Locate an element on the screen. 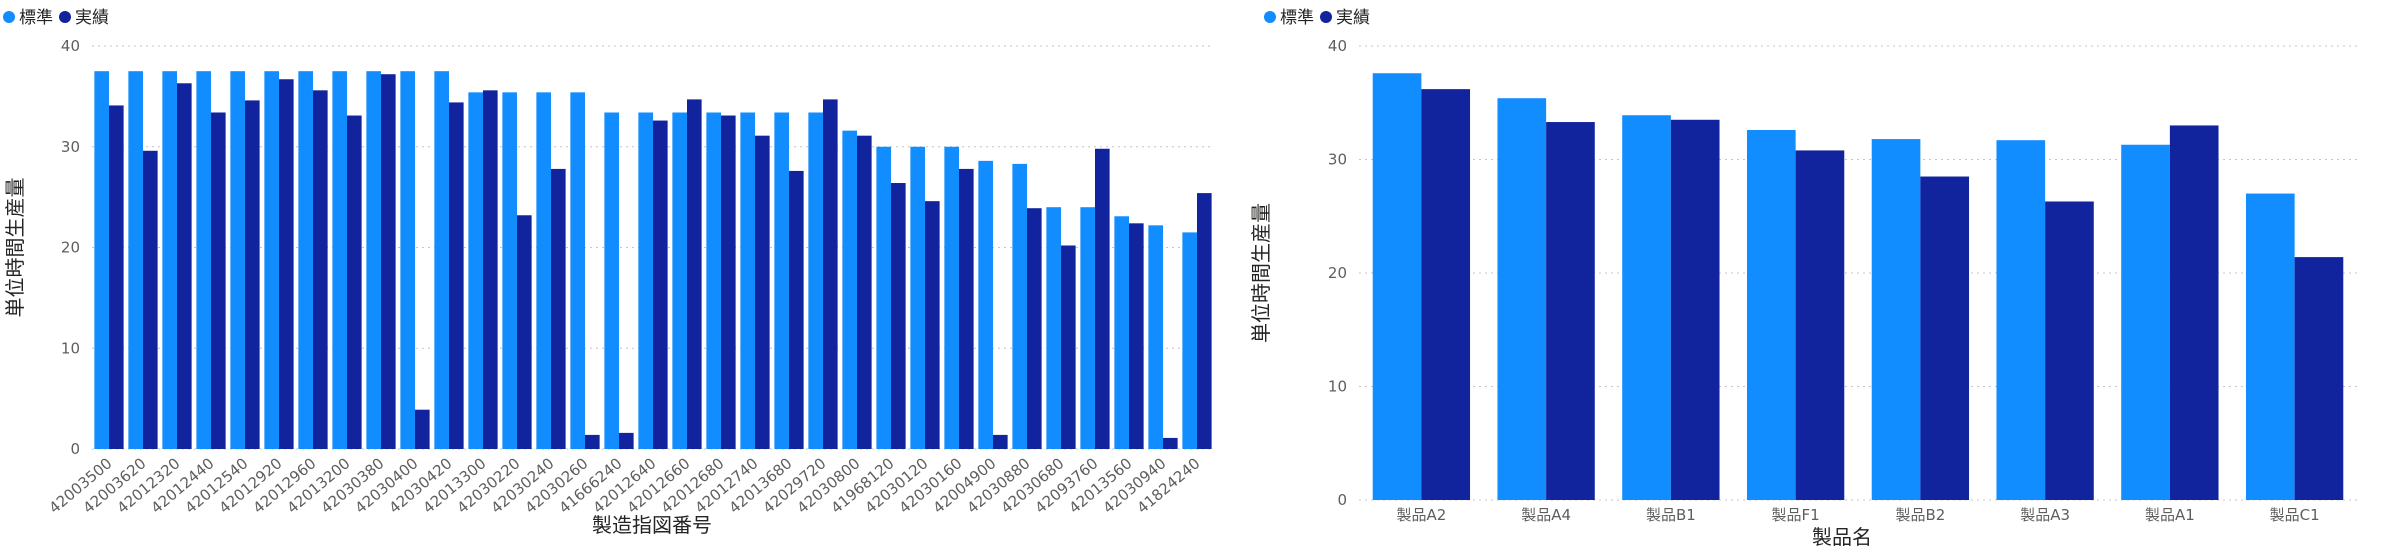  bar-standard-製品A3 is located at coordinates (2021, 320).